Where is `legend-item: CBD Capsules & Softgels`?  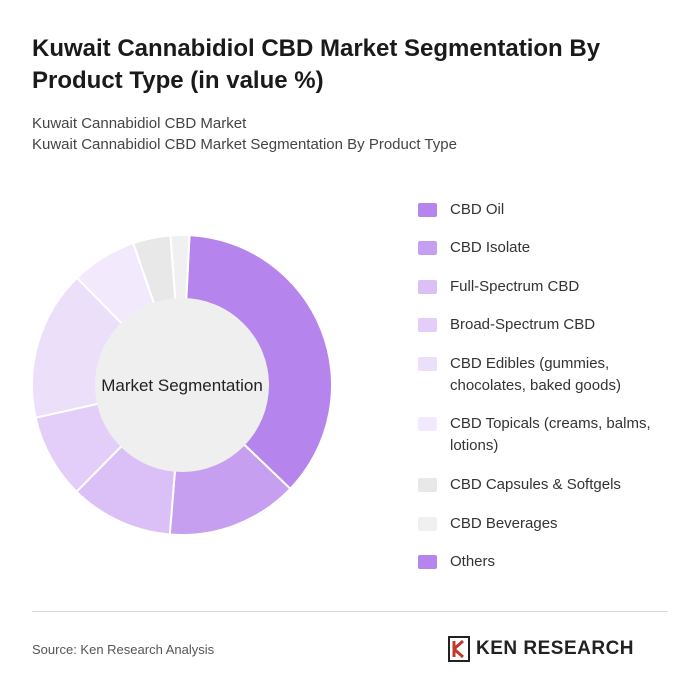
legend-item: CBD Capsules & Softgels is located at coordinates (548, 485).